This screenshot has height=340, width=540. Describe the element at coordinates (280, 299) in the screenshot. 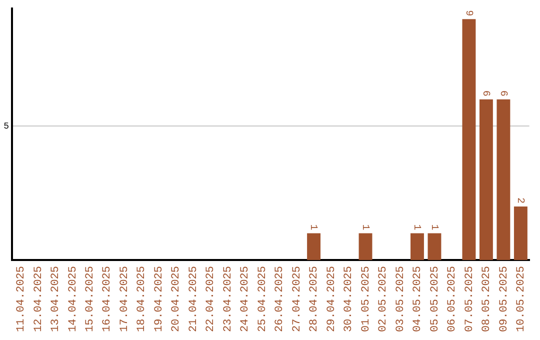

I see `x-tick-label: 26.04.2025` at that location.